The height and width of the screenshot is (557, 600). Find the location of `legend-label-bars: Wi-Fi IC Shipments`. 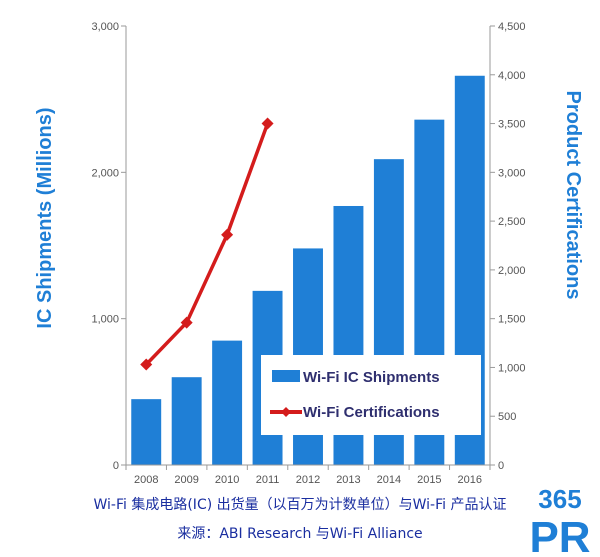

legend-label-bars: Wi-Fi IC Shipments is located at coordinates (371, 377).